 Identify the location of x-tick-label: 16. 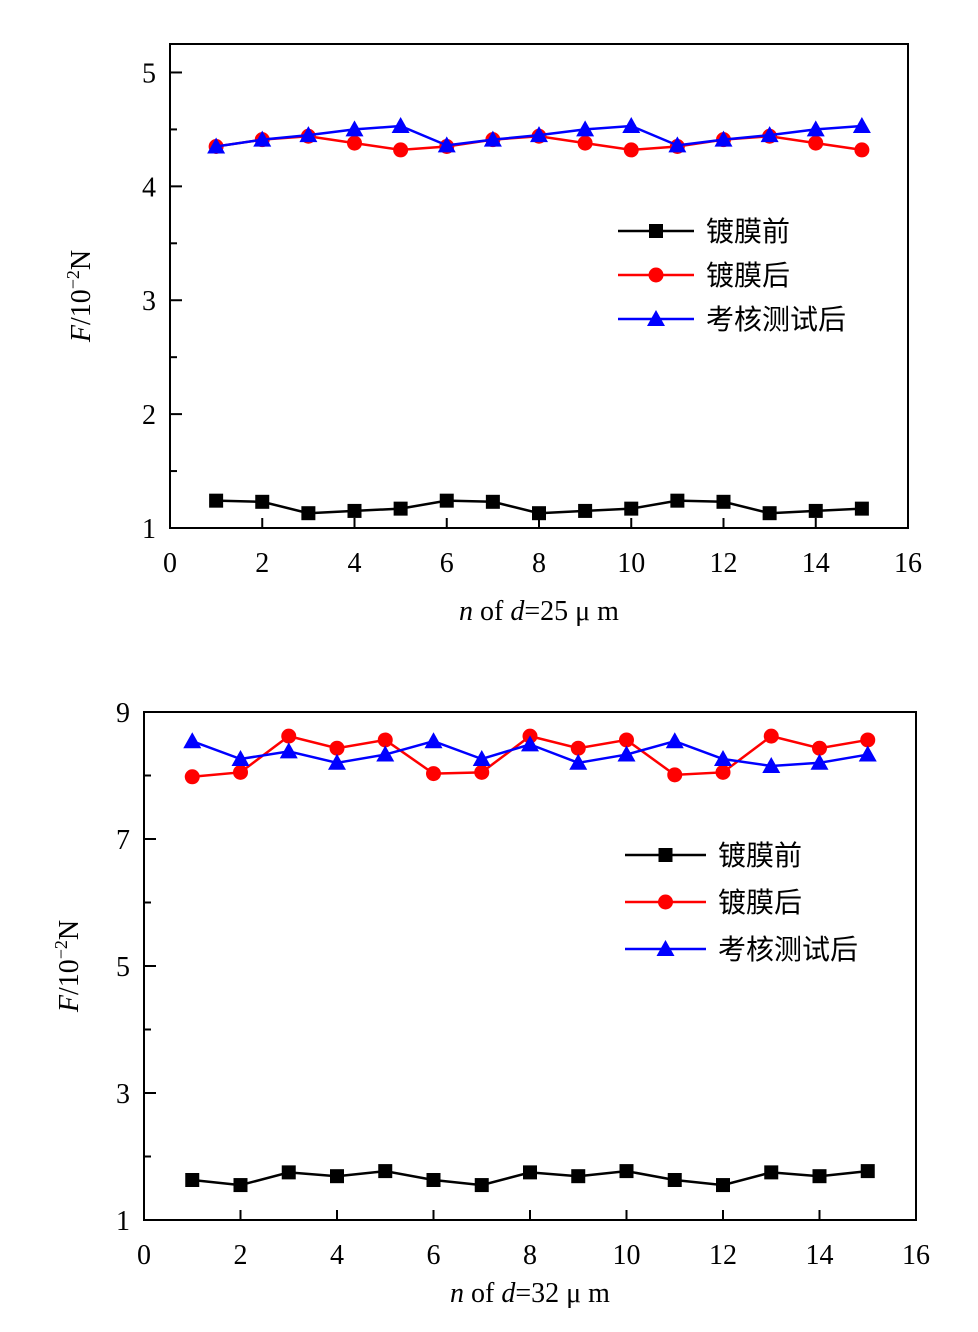
(916, 1255).